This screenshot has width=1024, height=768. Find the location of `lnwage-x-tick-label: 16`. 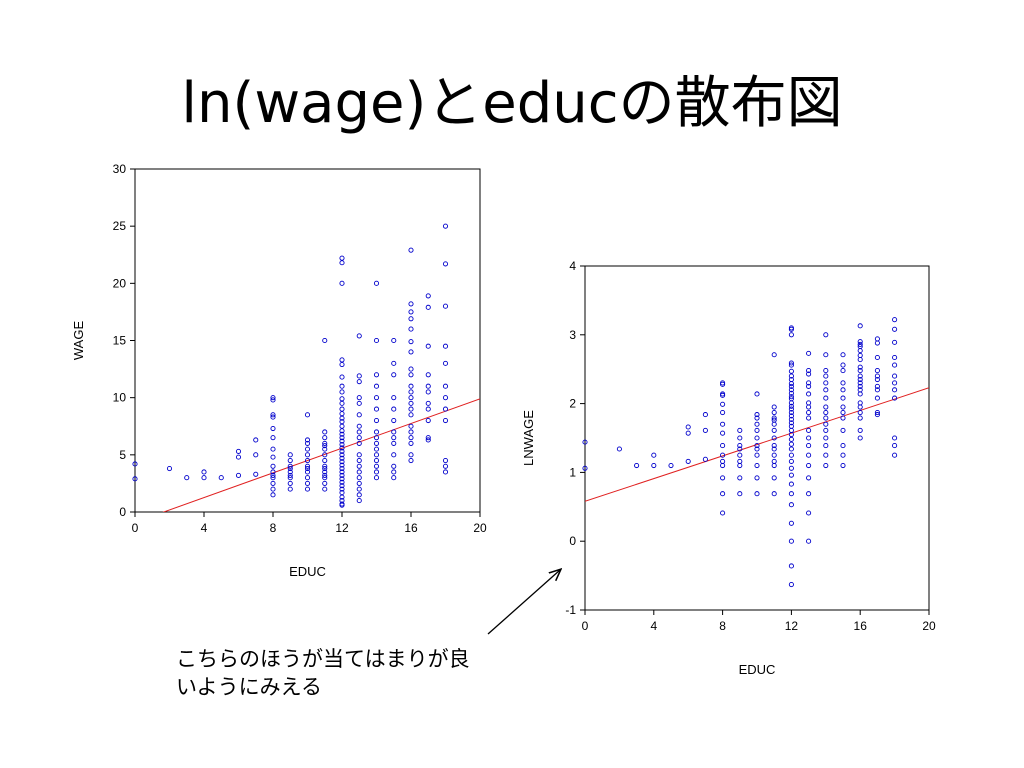

lnwage-x-tick-label: 16 is located at coordinates (861, 626).